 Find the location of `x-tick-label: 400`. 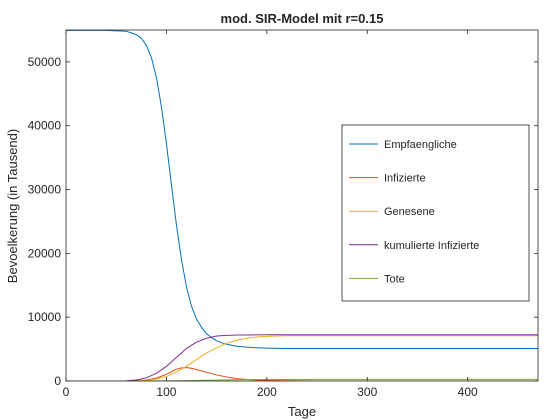

x-tick-label: 400 is located at coordinates (468, 392).